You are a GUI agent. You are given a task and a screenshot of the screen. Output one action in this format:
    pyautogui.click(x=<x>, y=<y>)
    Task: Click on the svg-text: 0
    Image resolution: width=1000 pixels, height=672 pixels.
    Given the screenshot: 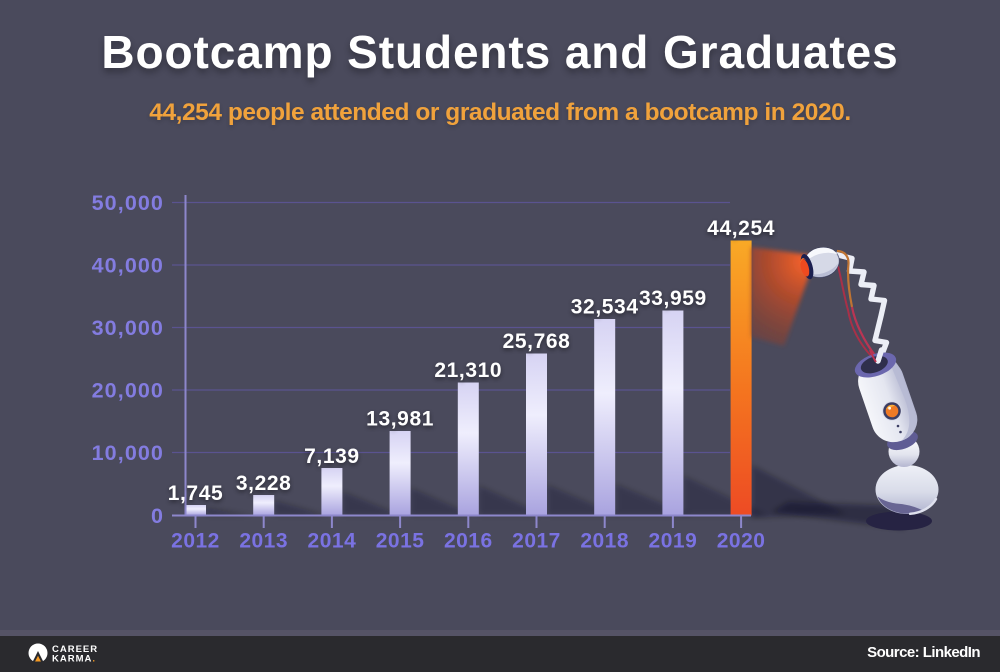 What is the action you would take?
    pyautogui.click(x=157, y=516)
    